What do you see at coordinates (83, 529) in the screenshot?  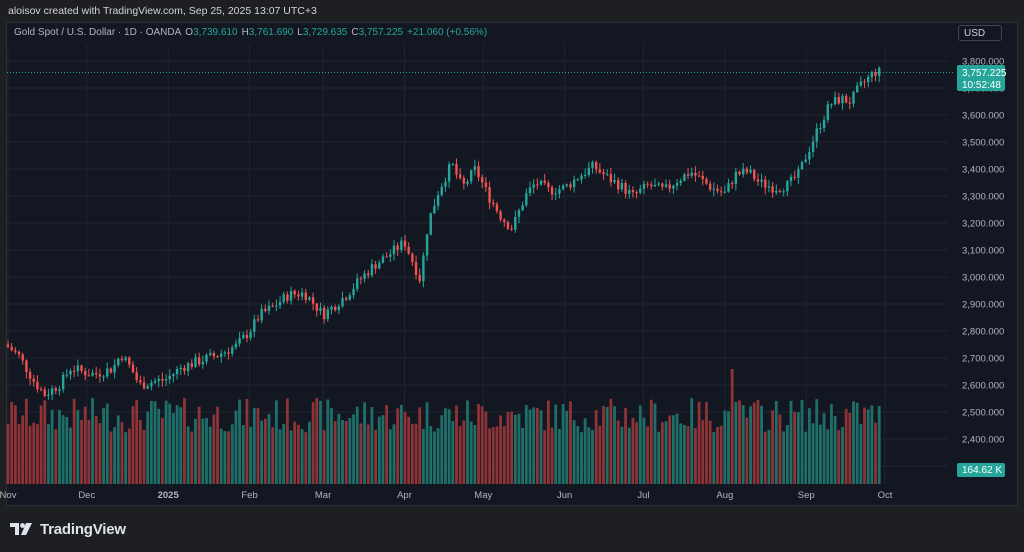 I see `brand-name: TradingView` at bounding box center [83, 529].